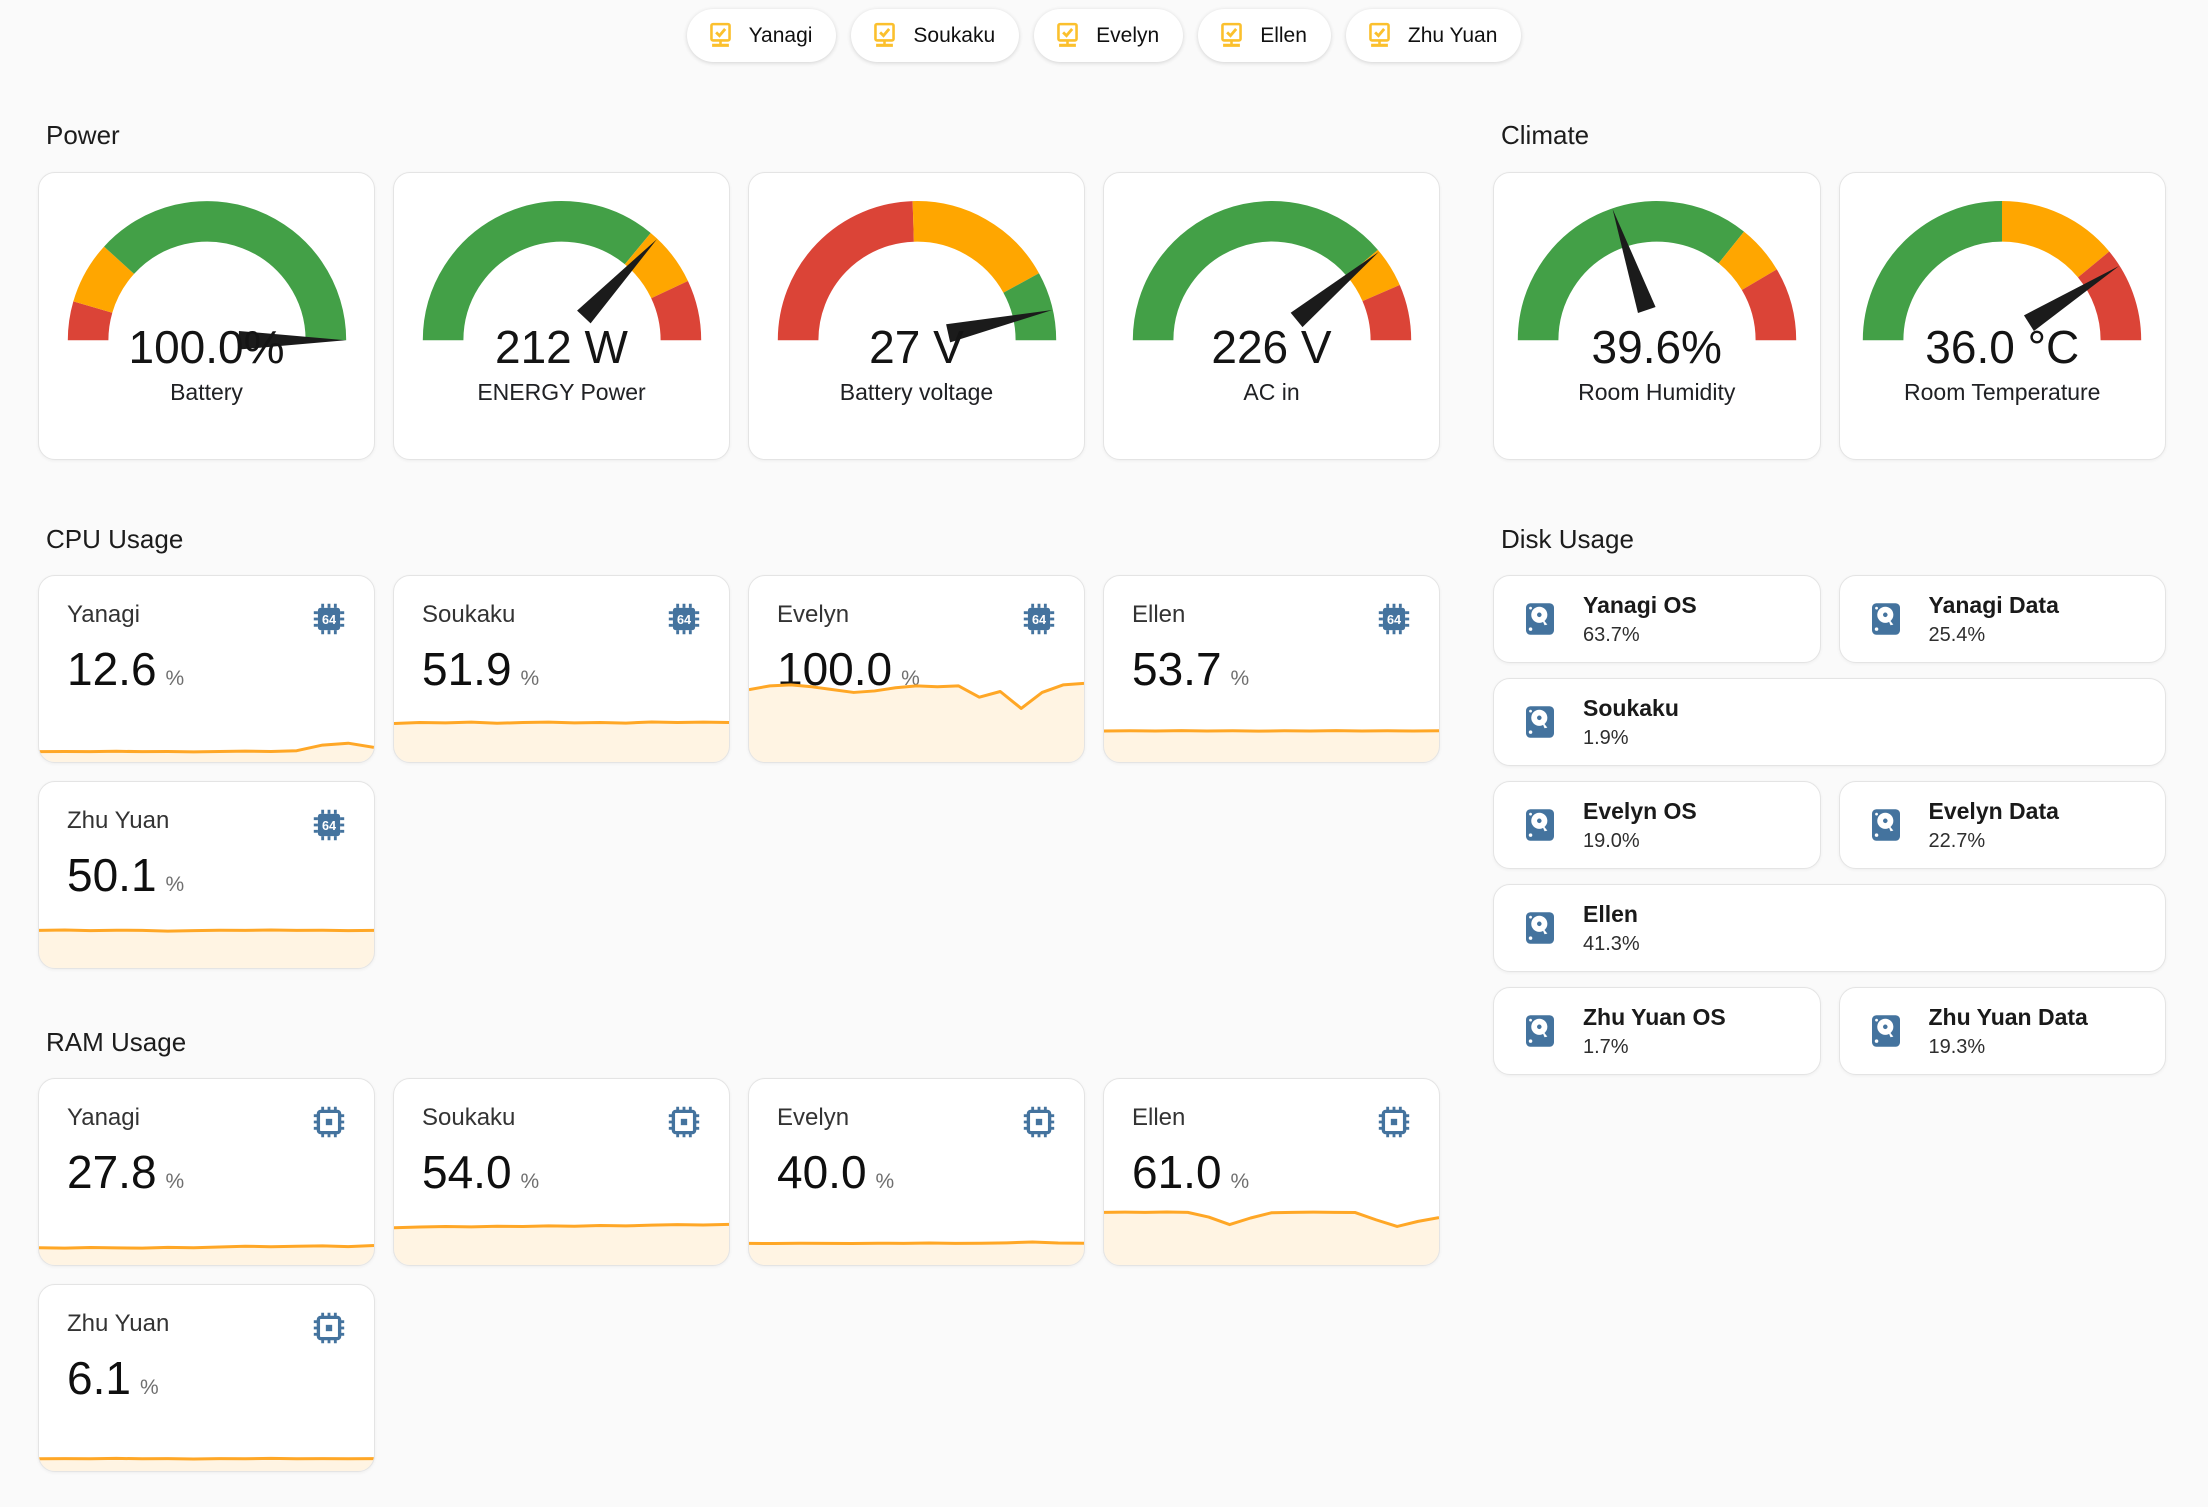  I want to click on cpu-value: 12.6%, so click(126, 669).